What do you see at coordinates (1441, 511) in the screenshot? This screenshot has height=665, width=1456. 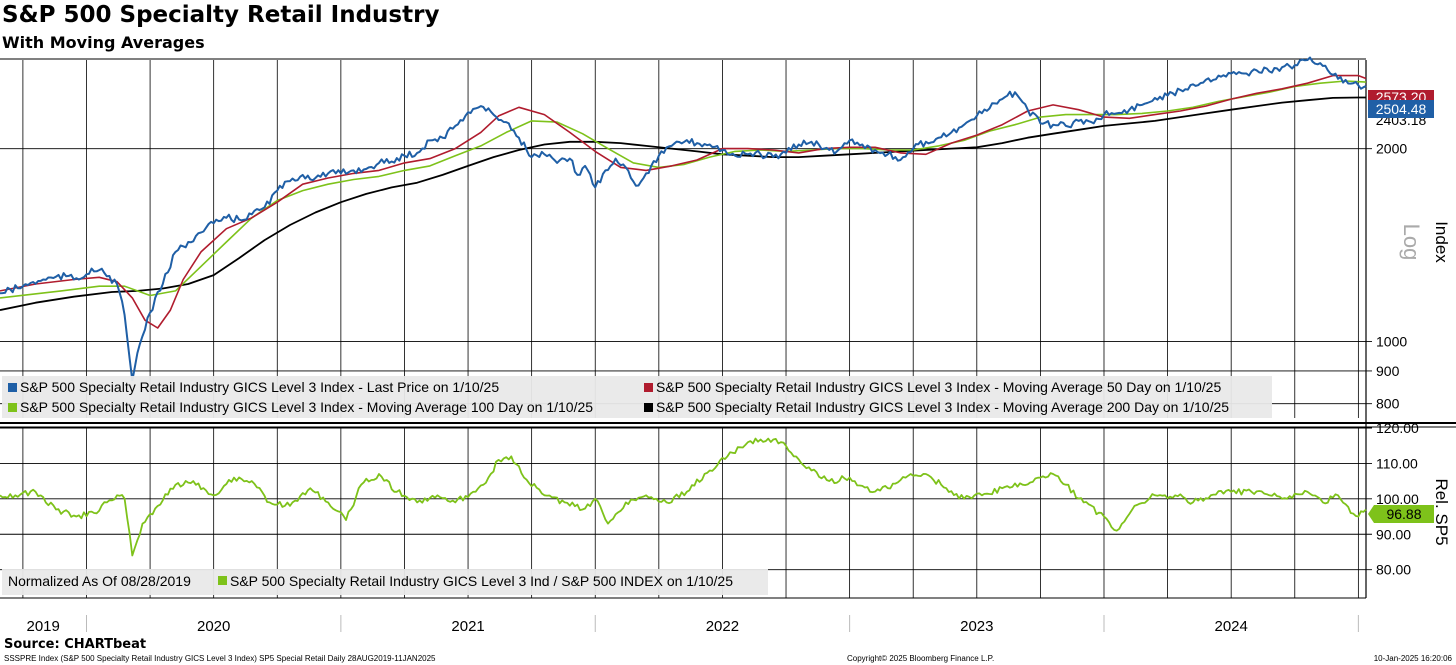 I see `lower-axis-label: Rel. SP5` at bounding box center [1441, 511].